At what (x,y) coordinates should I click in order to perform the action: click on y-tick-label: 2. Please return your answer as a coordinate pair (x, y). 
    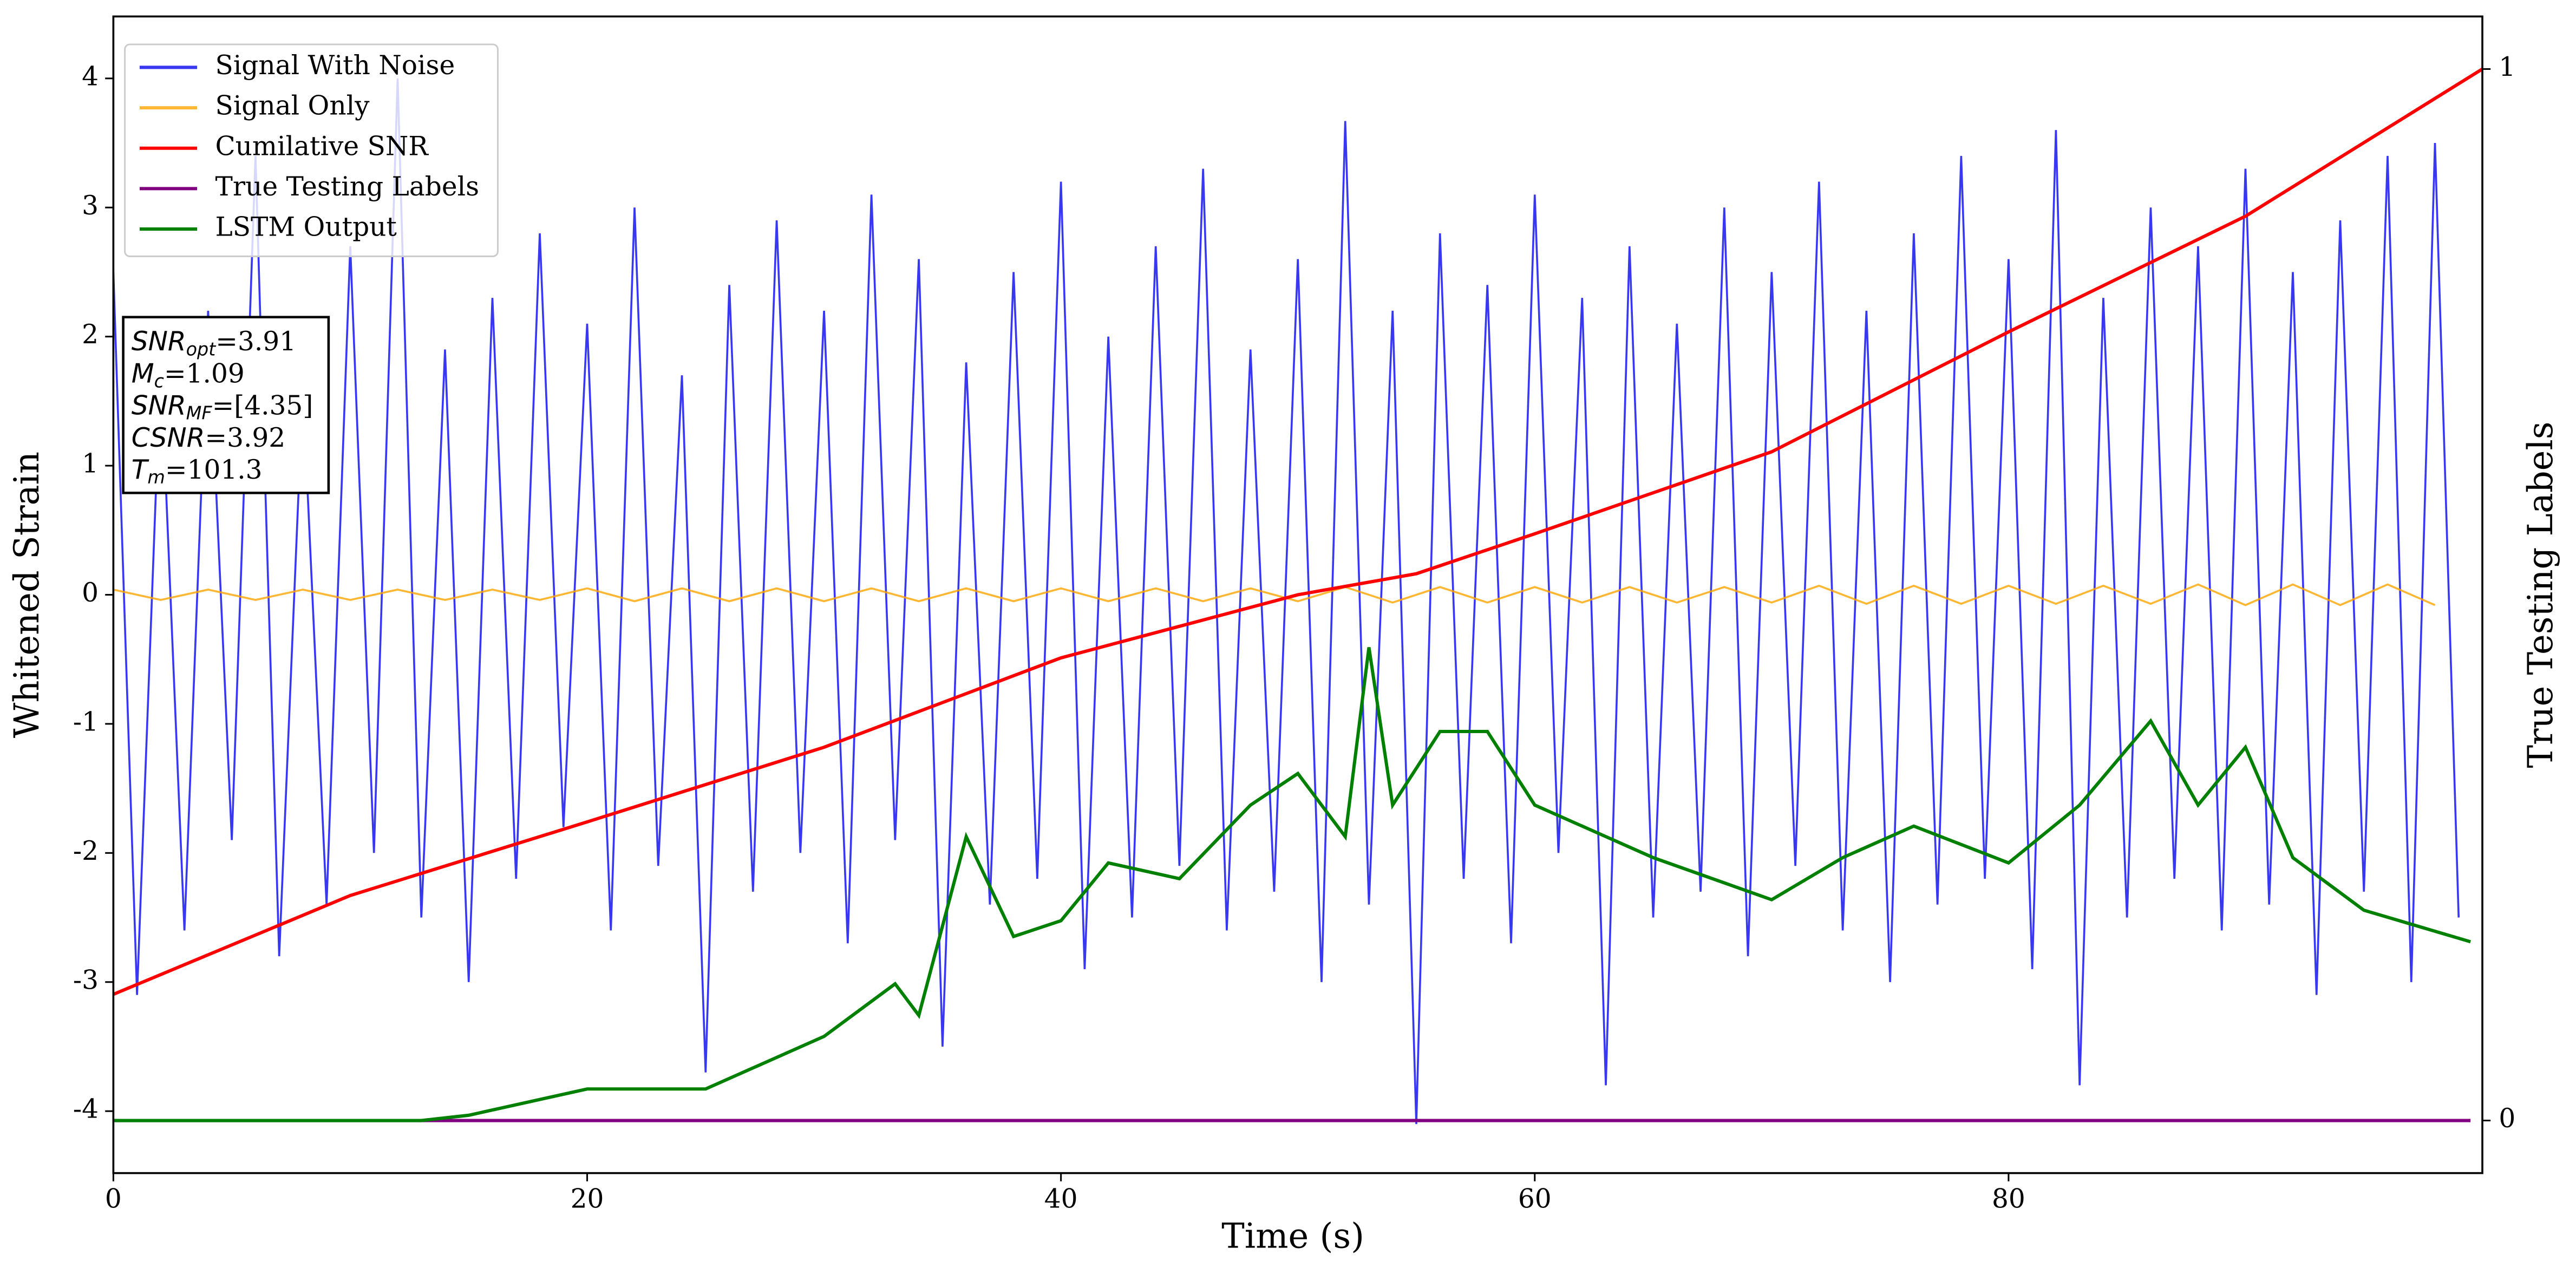
    Looking at the image, I should click on (90, 334).